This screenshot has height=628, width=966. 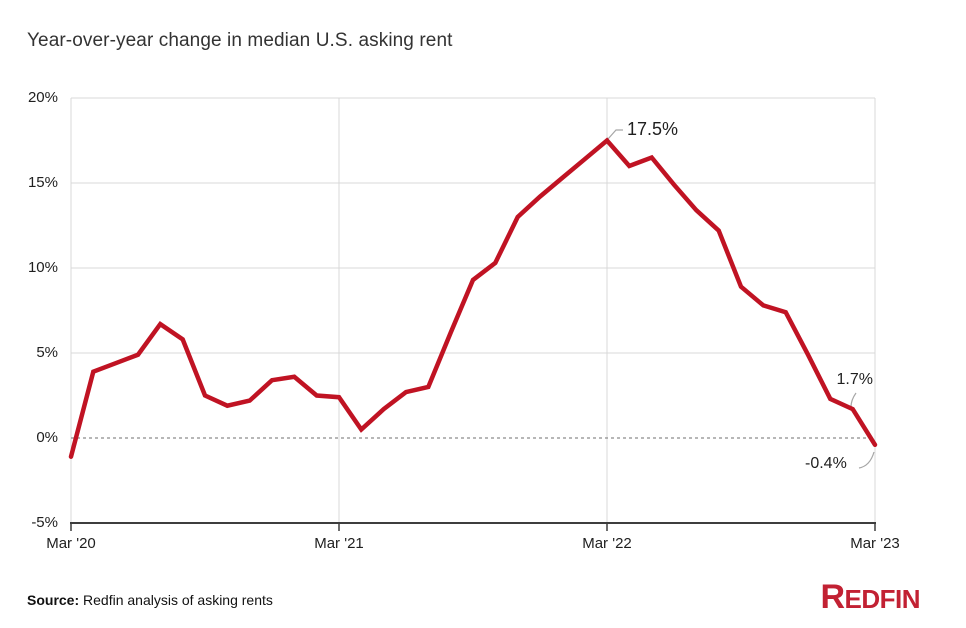 What do you see at coordinates (870, 597) in the screenshot?
I see `redfin-logo: Redfin` at bounding box center [870, 597].